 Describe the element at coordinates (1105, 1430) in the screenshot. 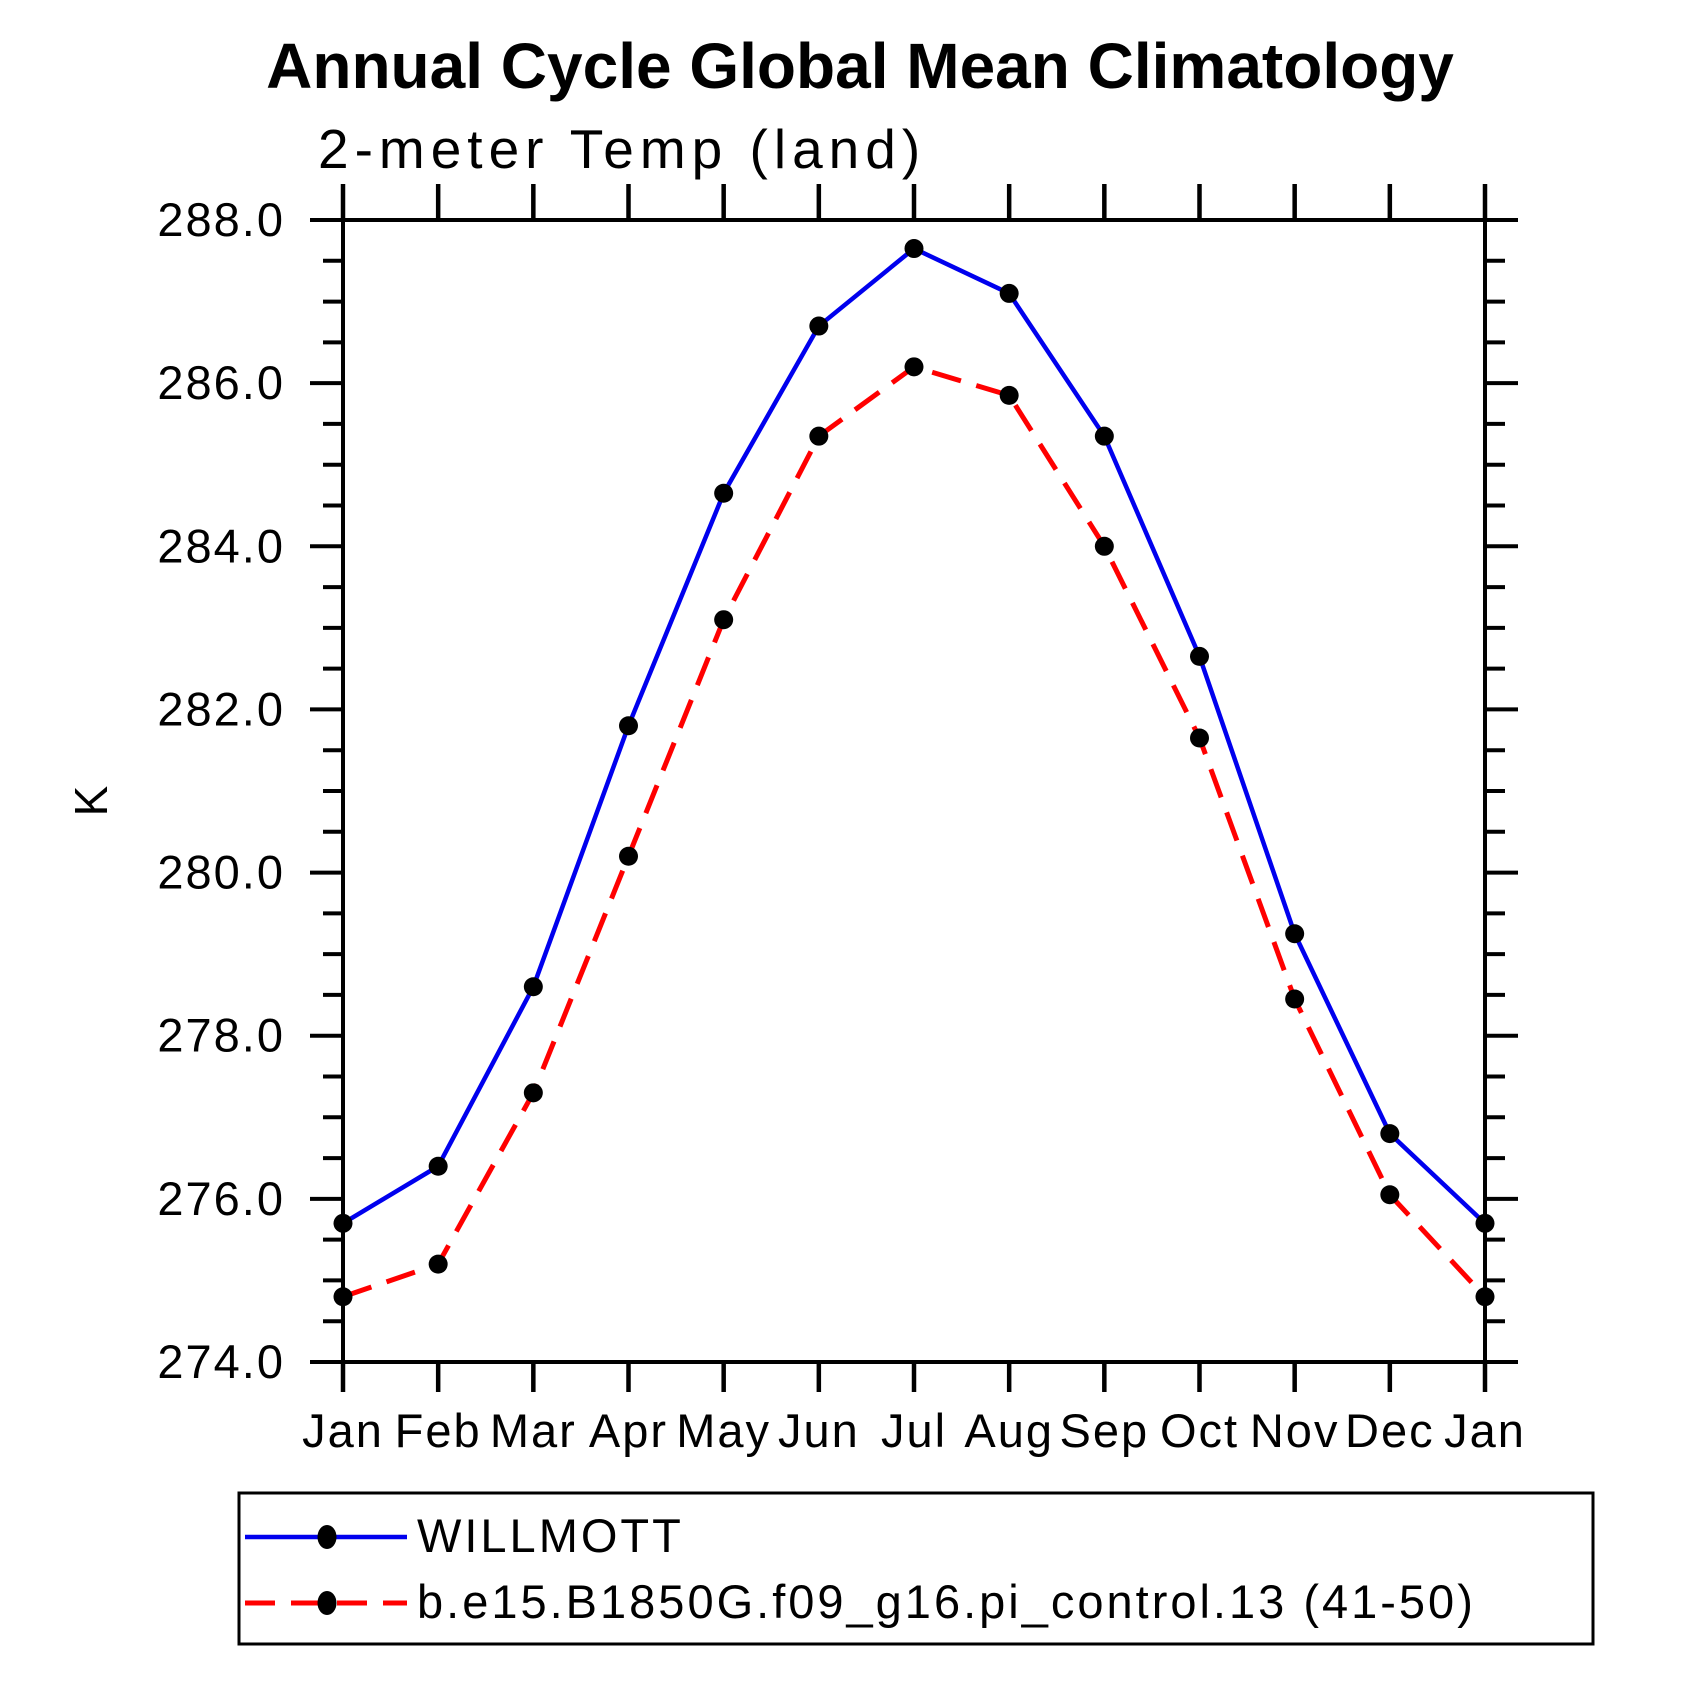

I see `x-tick-label: Sep` at that location.